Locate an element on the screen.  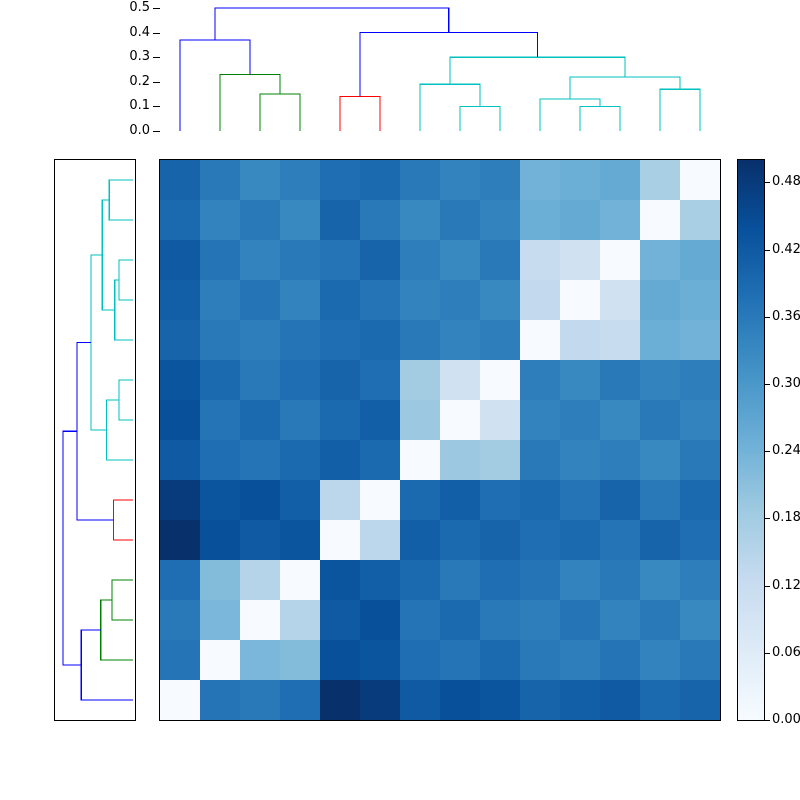
colorbar-tick-label: 0.24 is located at coordinates (786, 451).